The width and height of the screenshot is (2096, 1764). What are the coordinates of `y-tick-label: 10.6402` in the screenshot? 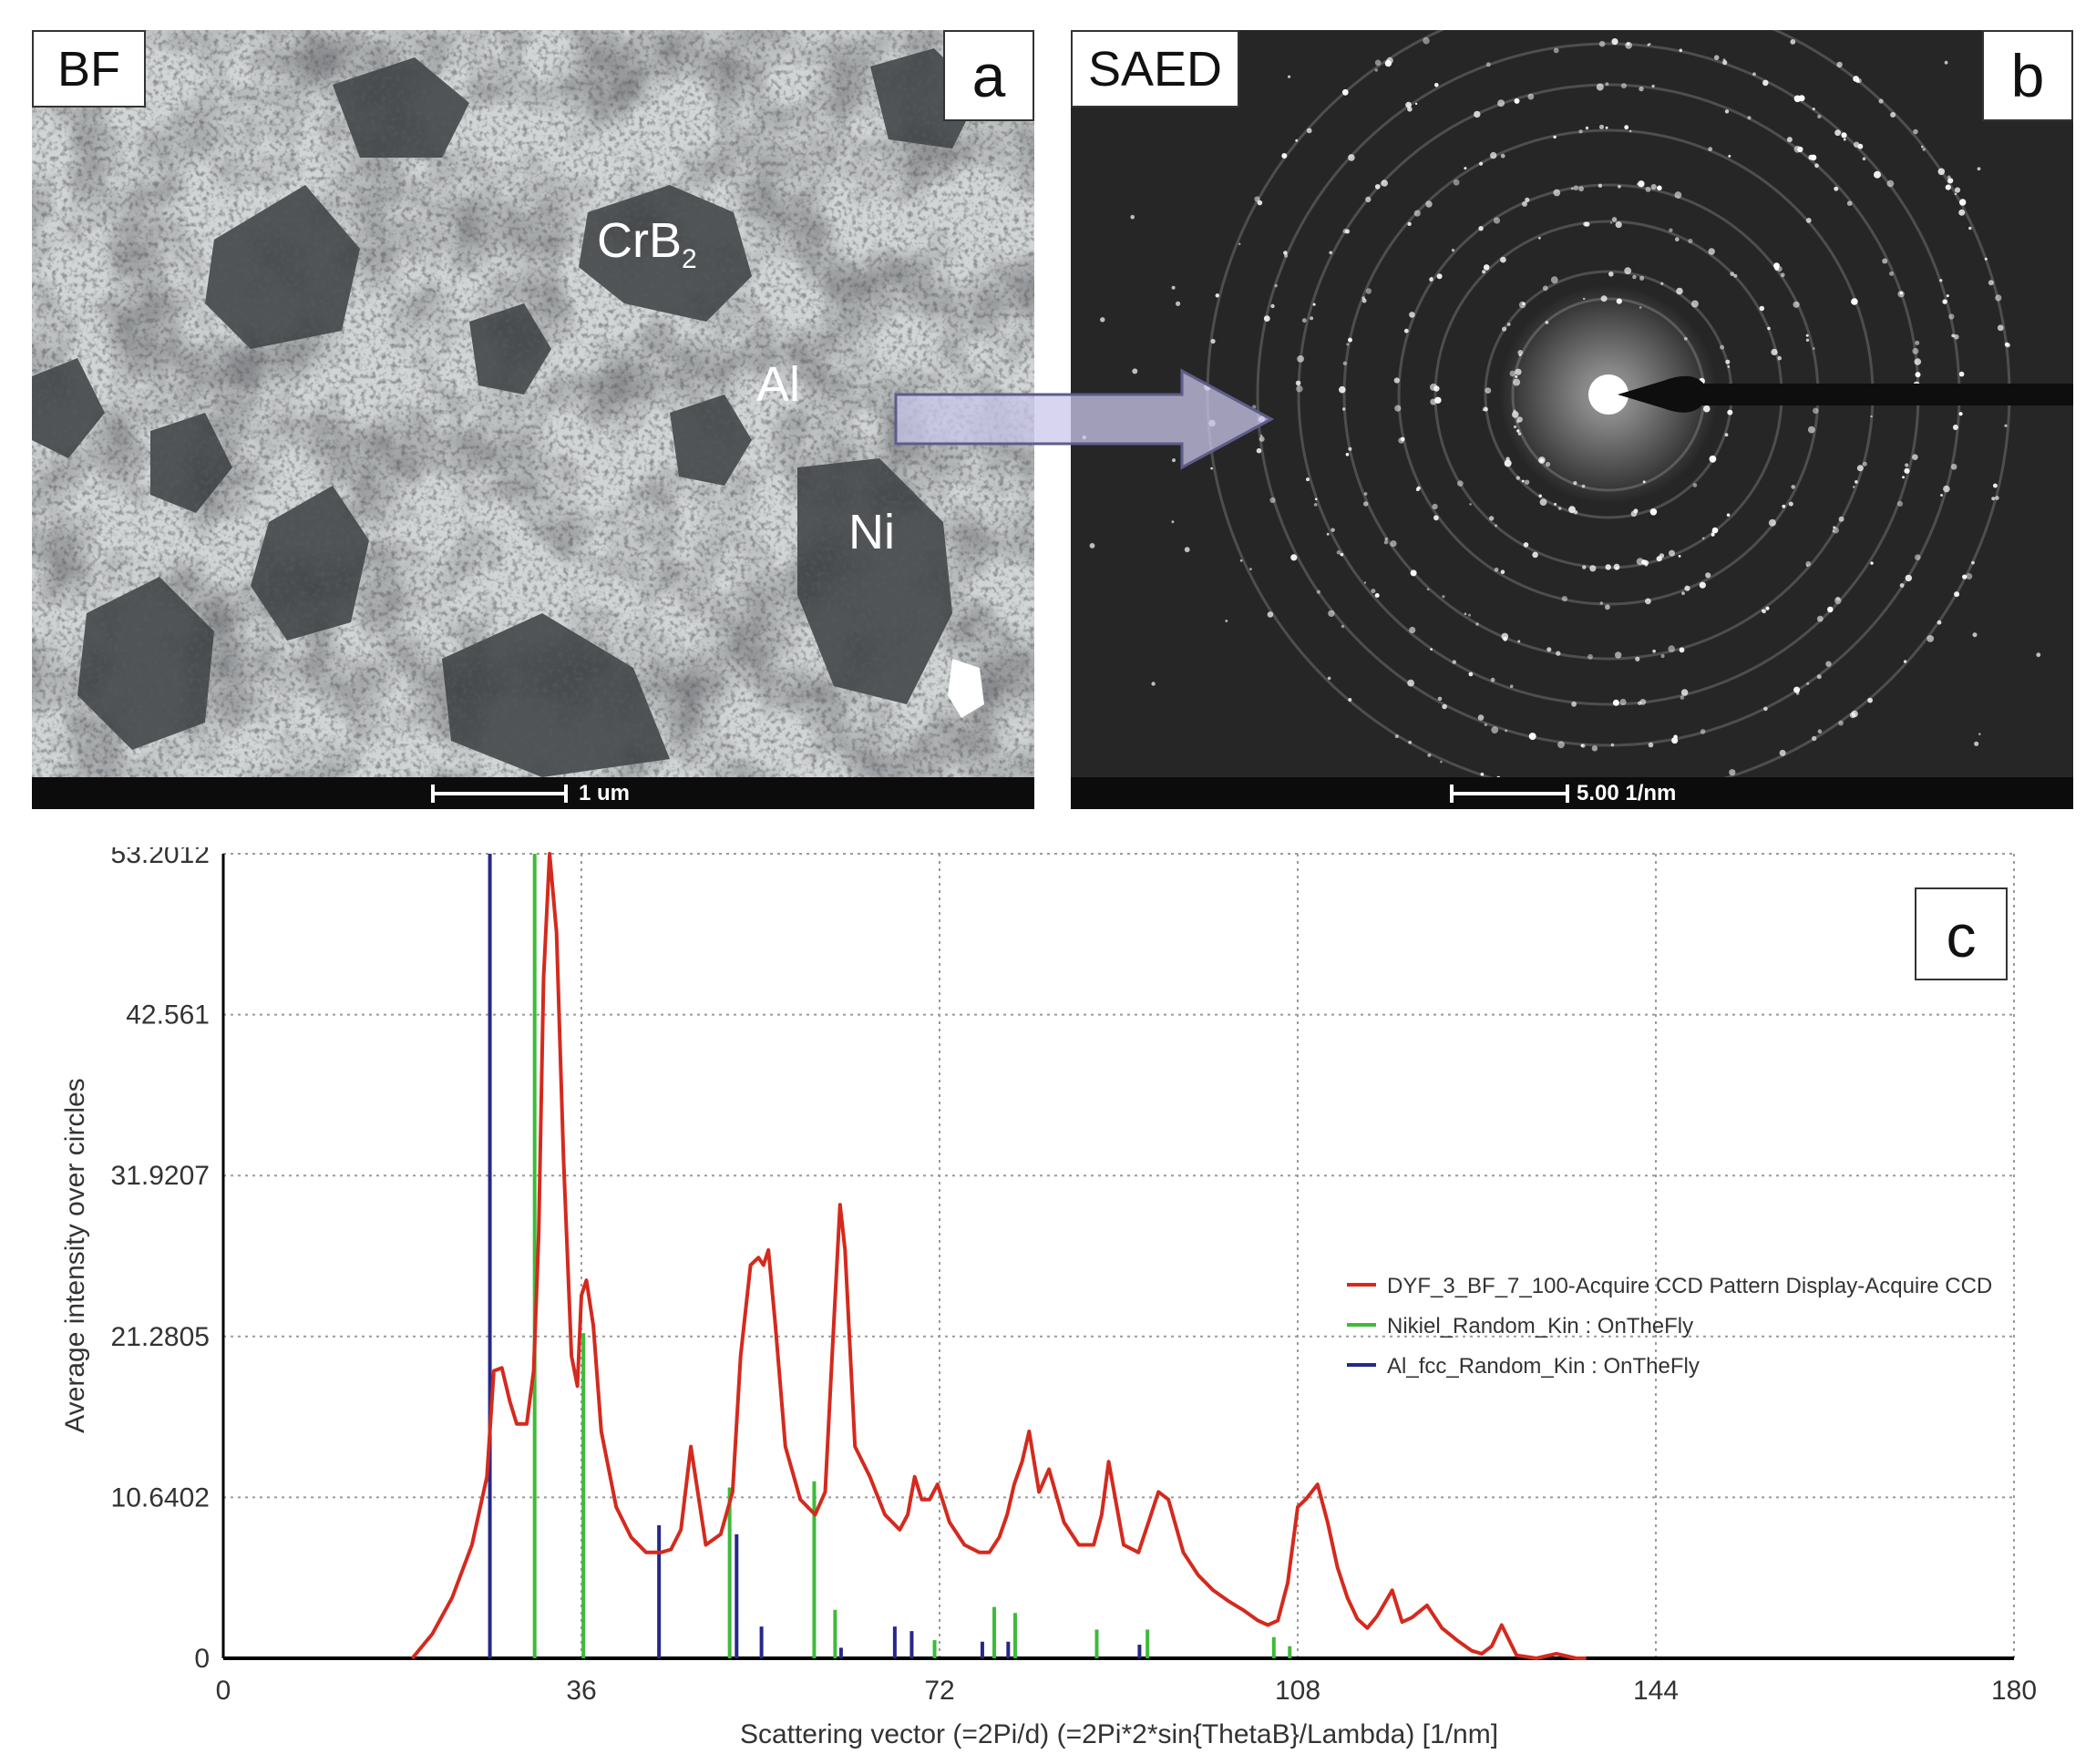 It's located at (160, 1498).